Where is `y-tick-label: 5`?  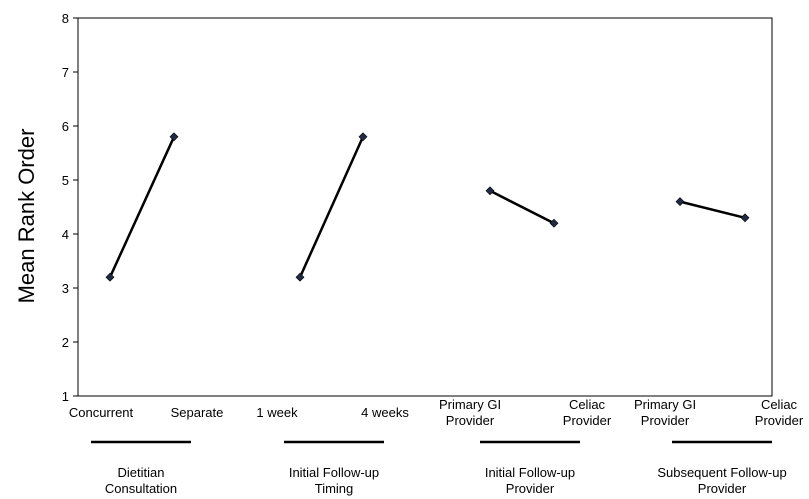 y-tick-label: 5 is located at coordinates (65, 180).